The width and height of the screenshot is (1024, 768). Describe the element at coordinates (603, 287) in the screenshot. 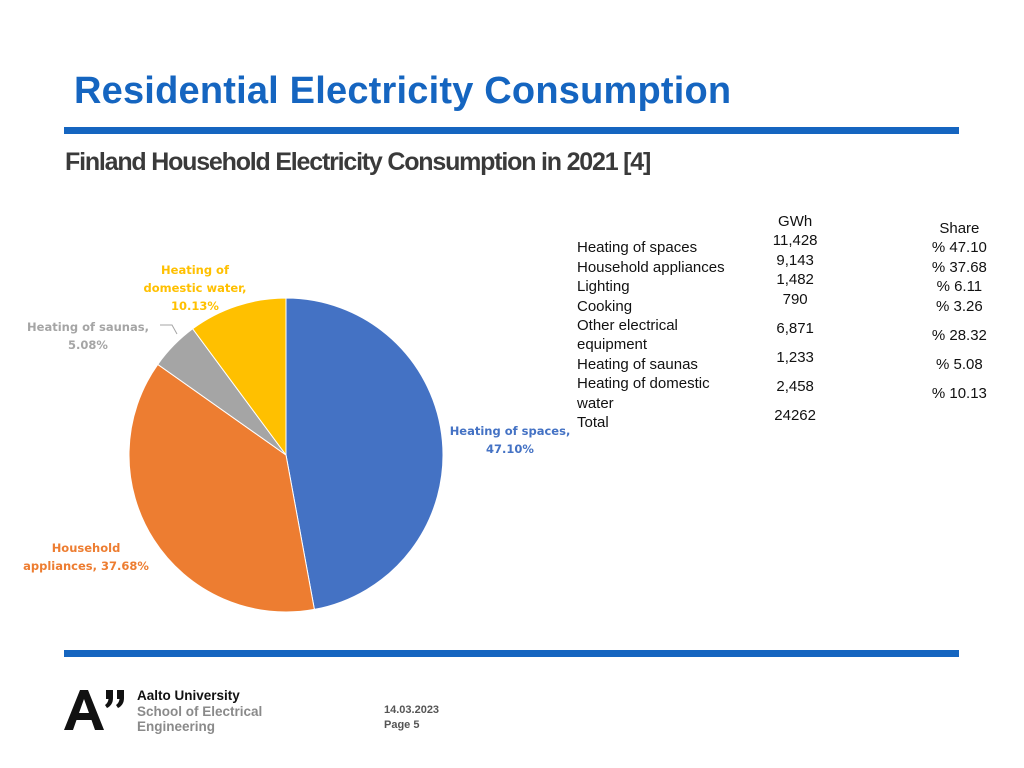

I see `table-cell-name: Lighting` at that location.